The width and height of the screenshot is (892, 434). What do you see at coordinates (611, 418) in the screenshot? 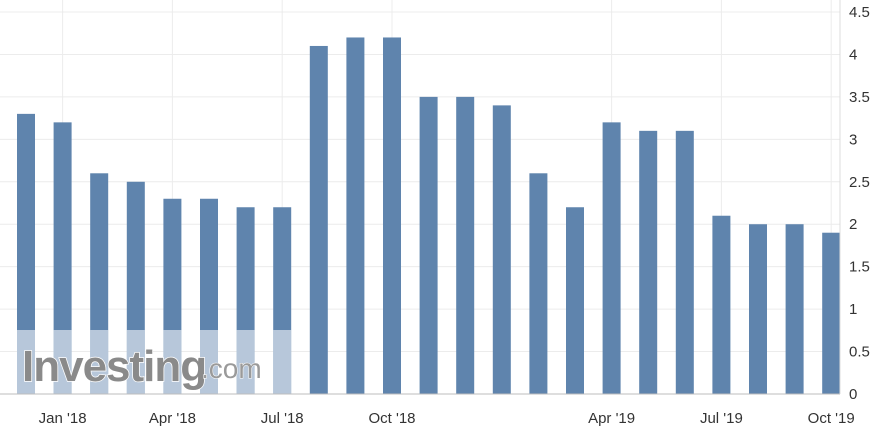
I see `x-tick-label: Apr '19` at bounding box center [611, 418].